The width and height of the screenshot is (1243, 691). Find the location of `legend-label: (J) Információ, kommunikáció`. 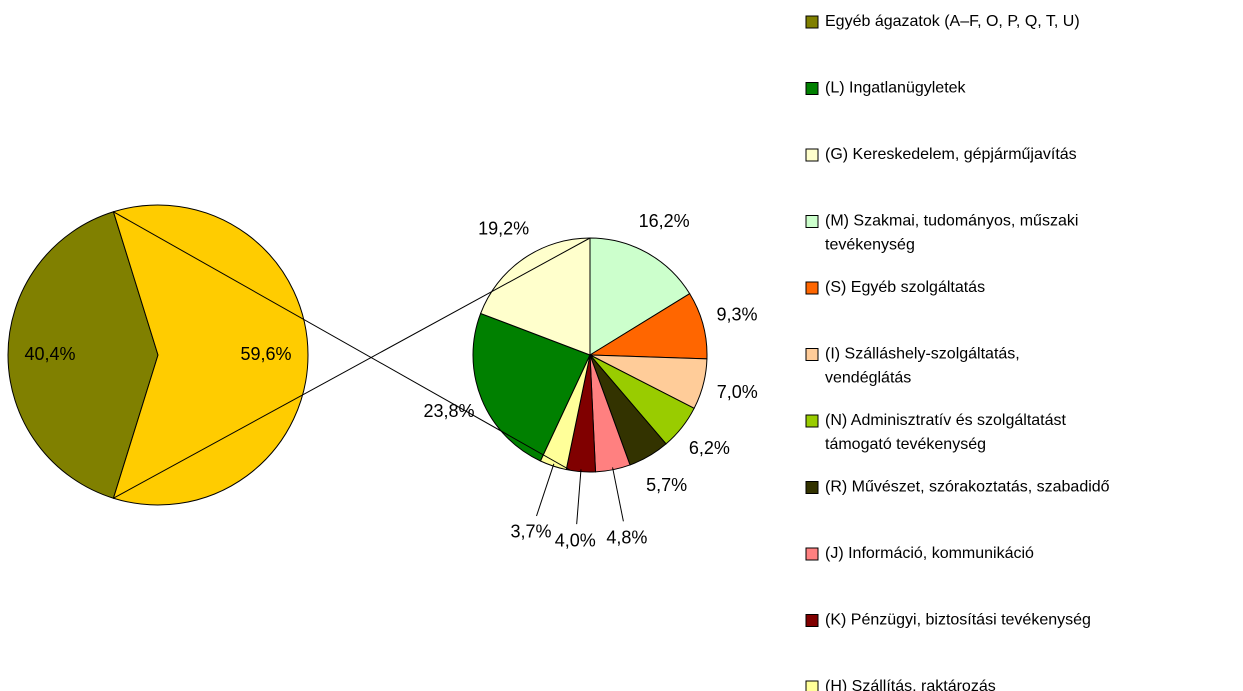

legend-label: (J) Információ, kommunikáció is located at coordinates (929, 553).